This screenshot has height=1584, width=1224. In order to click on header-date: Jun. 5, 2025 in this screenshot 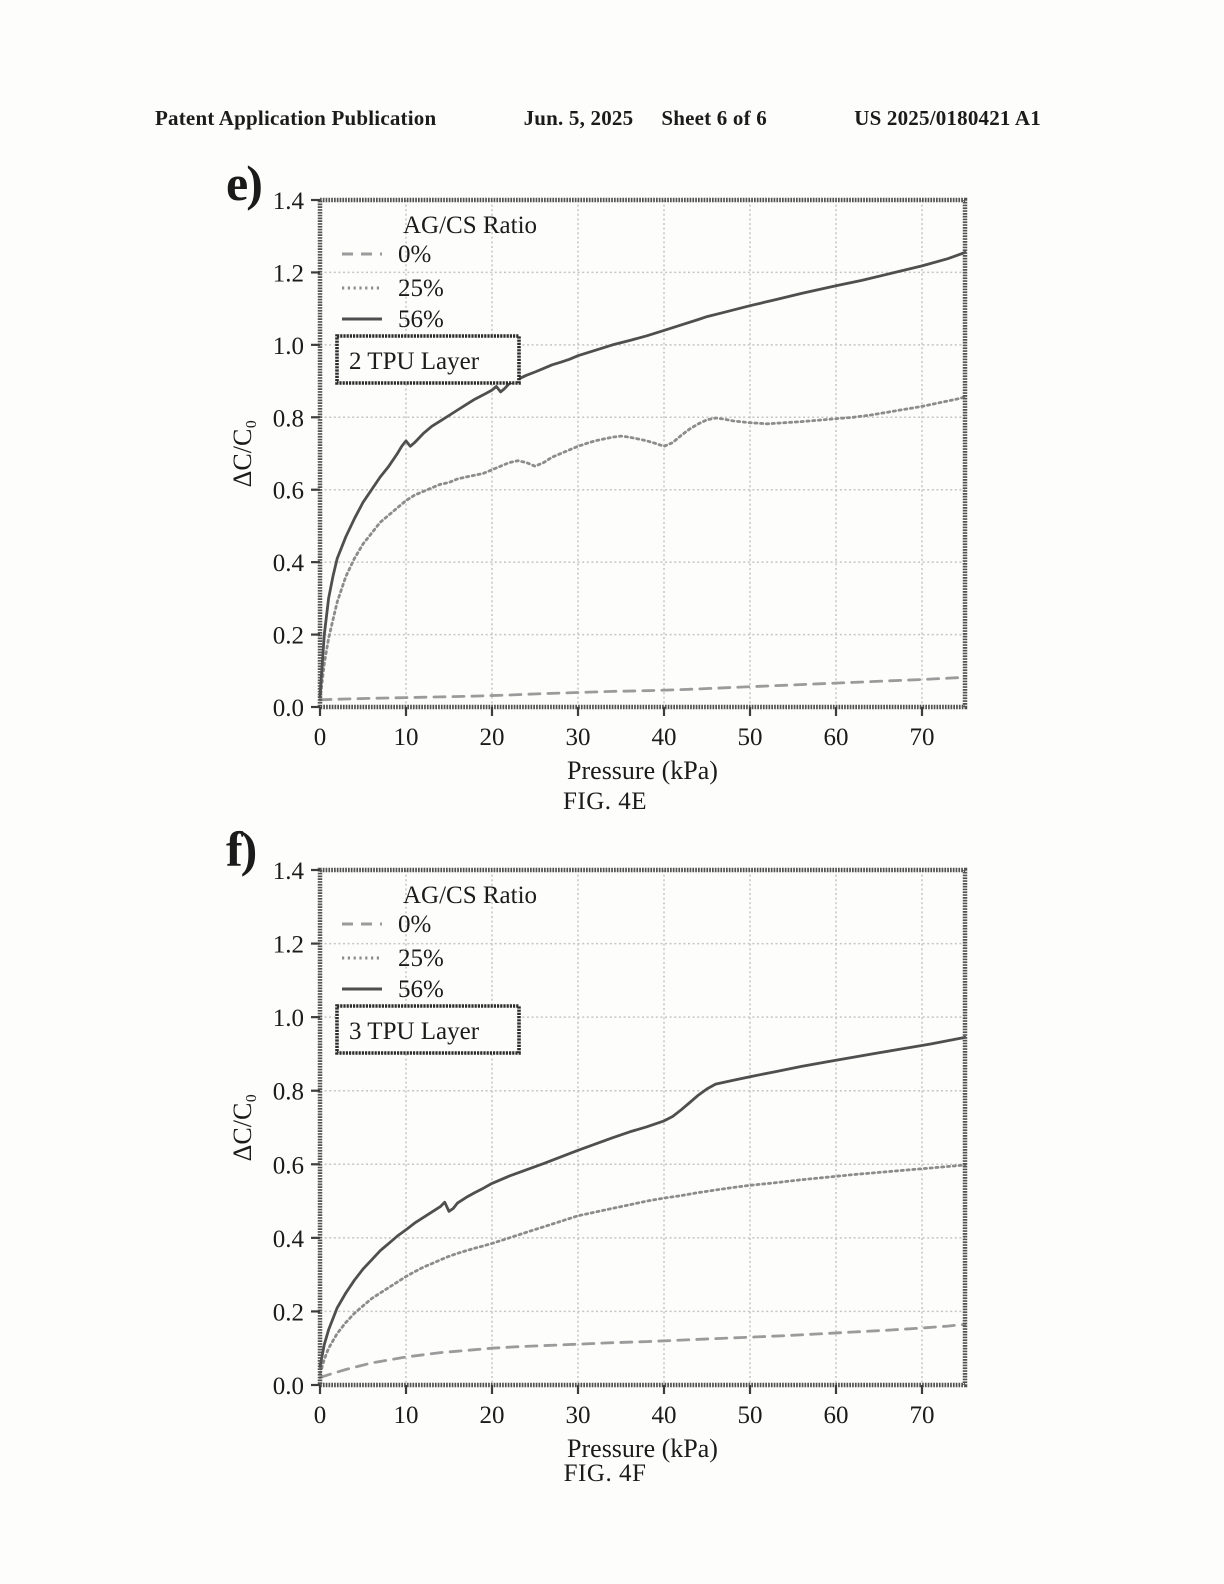, I will do `click(578, 118)`.